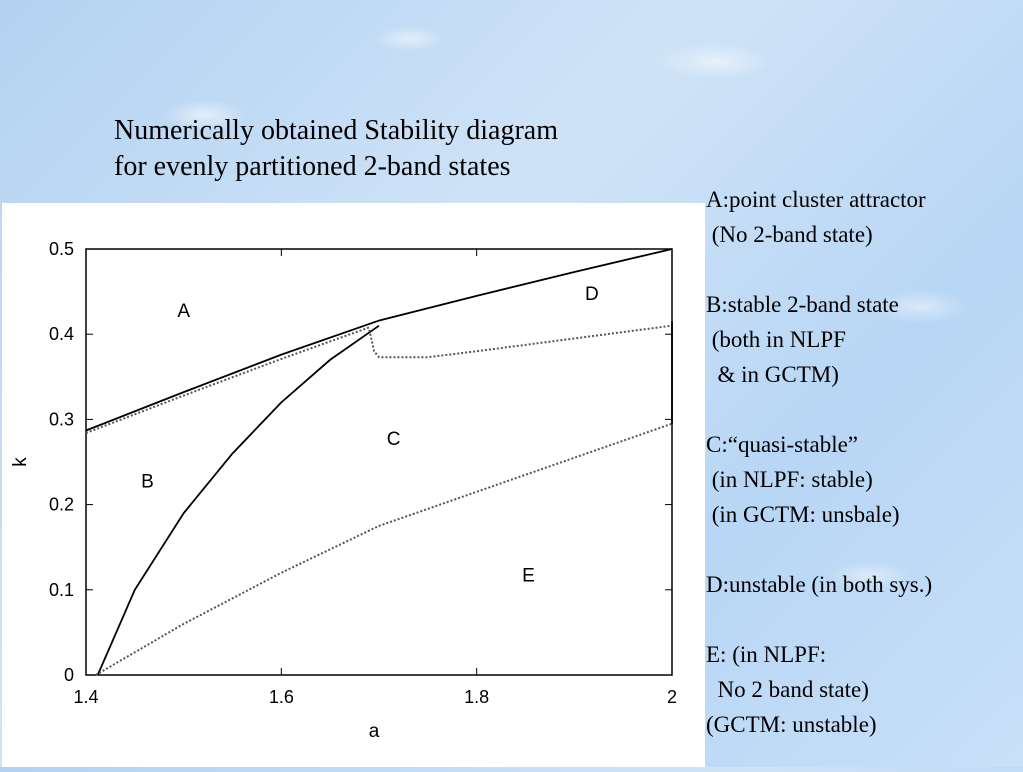  Describe the element at coordinates (782, 444) in the screenshot. I see `legend-line: C:“quasi-stable”` at that location.